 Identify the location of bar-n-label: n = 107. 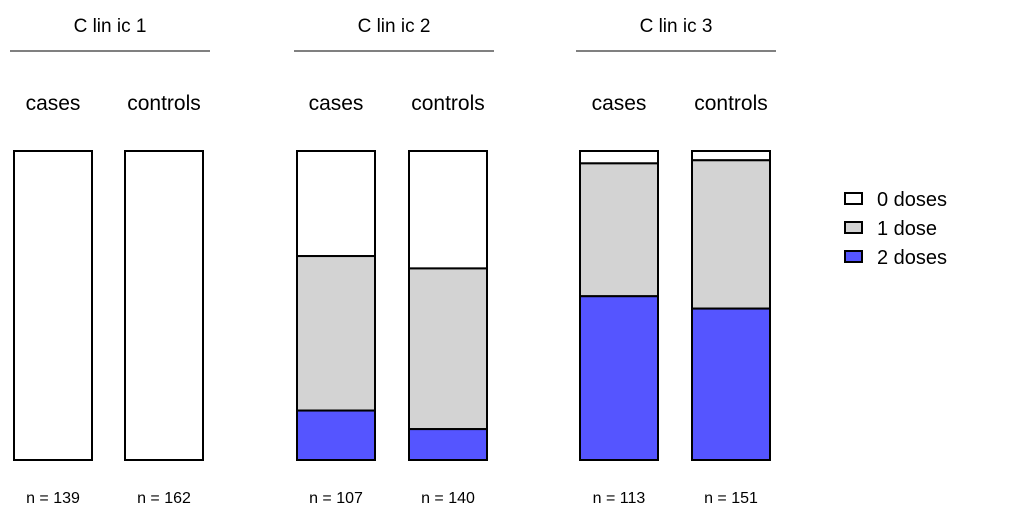
(336, 498).